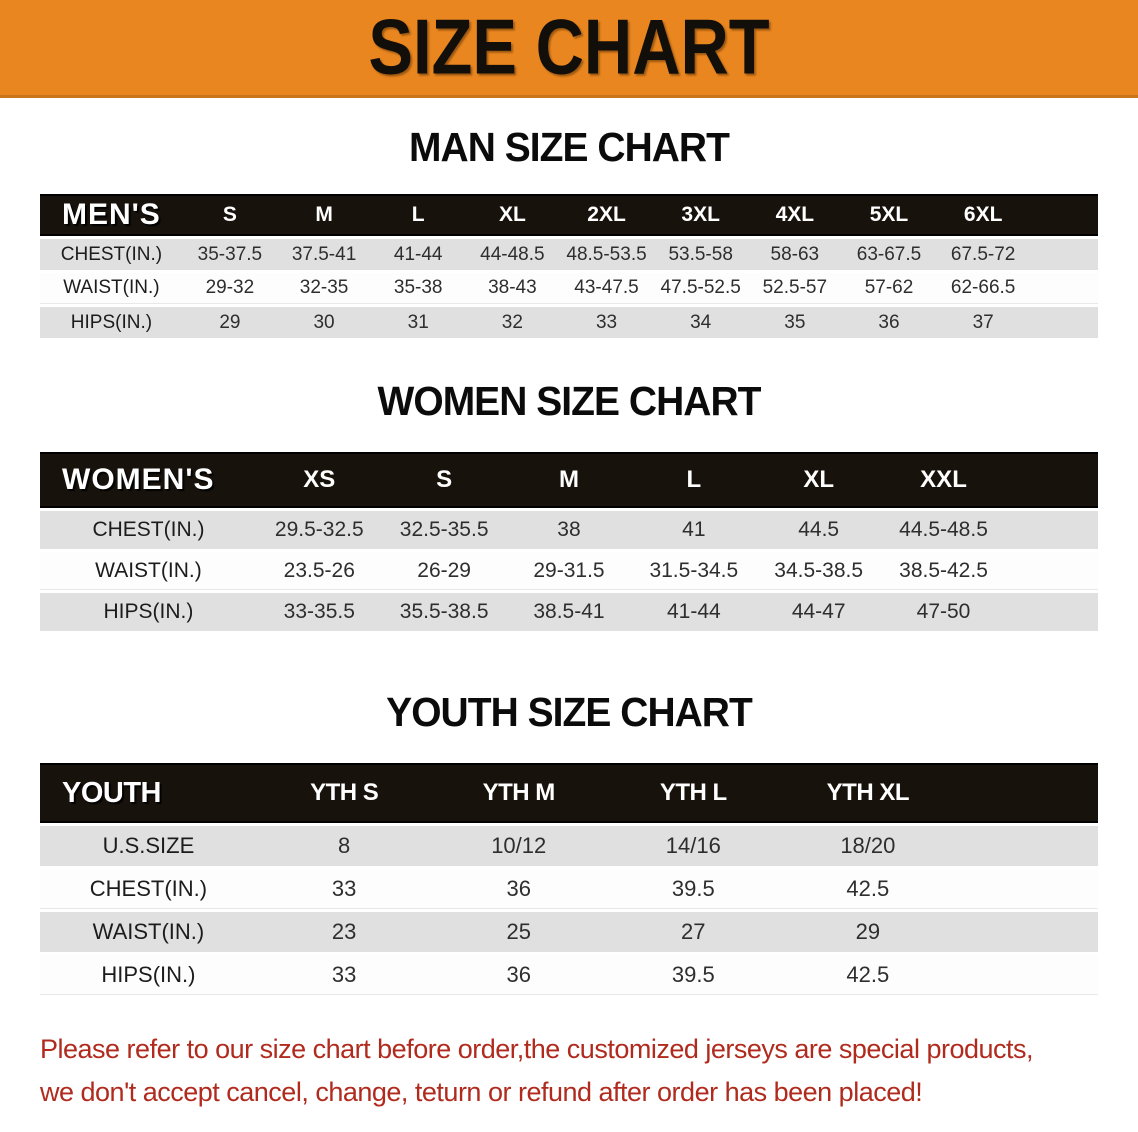 The image size is (1138, 1132). Describe the element at coordinates (344, 932) in the screenshot. I see `table-cell: 23` at that location.